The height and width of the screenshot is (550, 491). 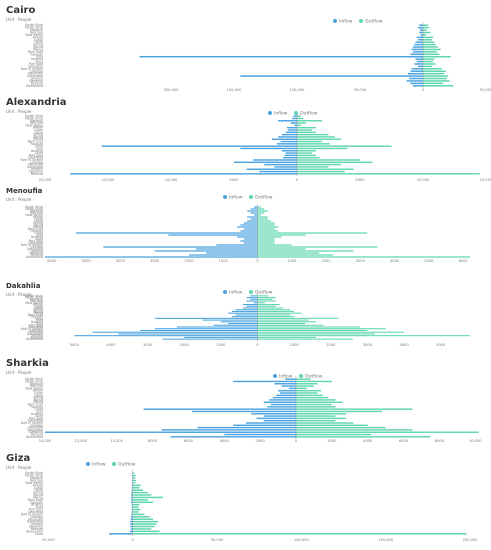 What do you see at coordinates (331, 345) in the screenshot?
I see `x-tick-label: 2000` at bounding box center [331, 345].